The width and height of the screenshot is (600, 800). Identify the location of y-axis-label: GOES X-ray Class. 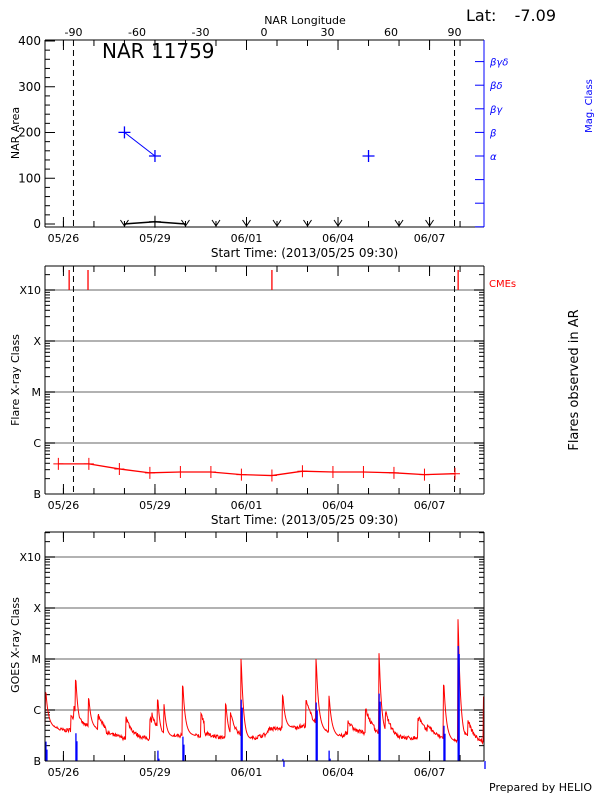
(15, 645).